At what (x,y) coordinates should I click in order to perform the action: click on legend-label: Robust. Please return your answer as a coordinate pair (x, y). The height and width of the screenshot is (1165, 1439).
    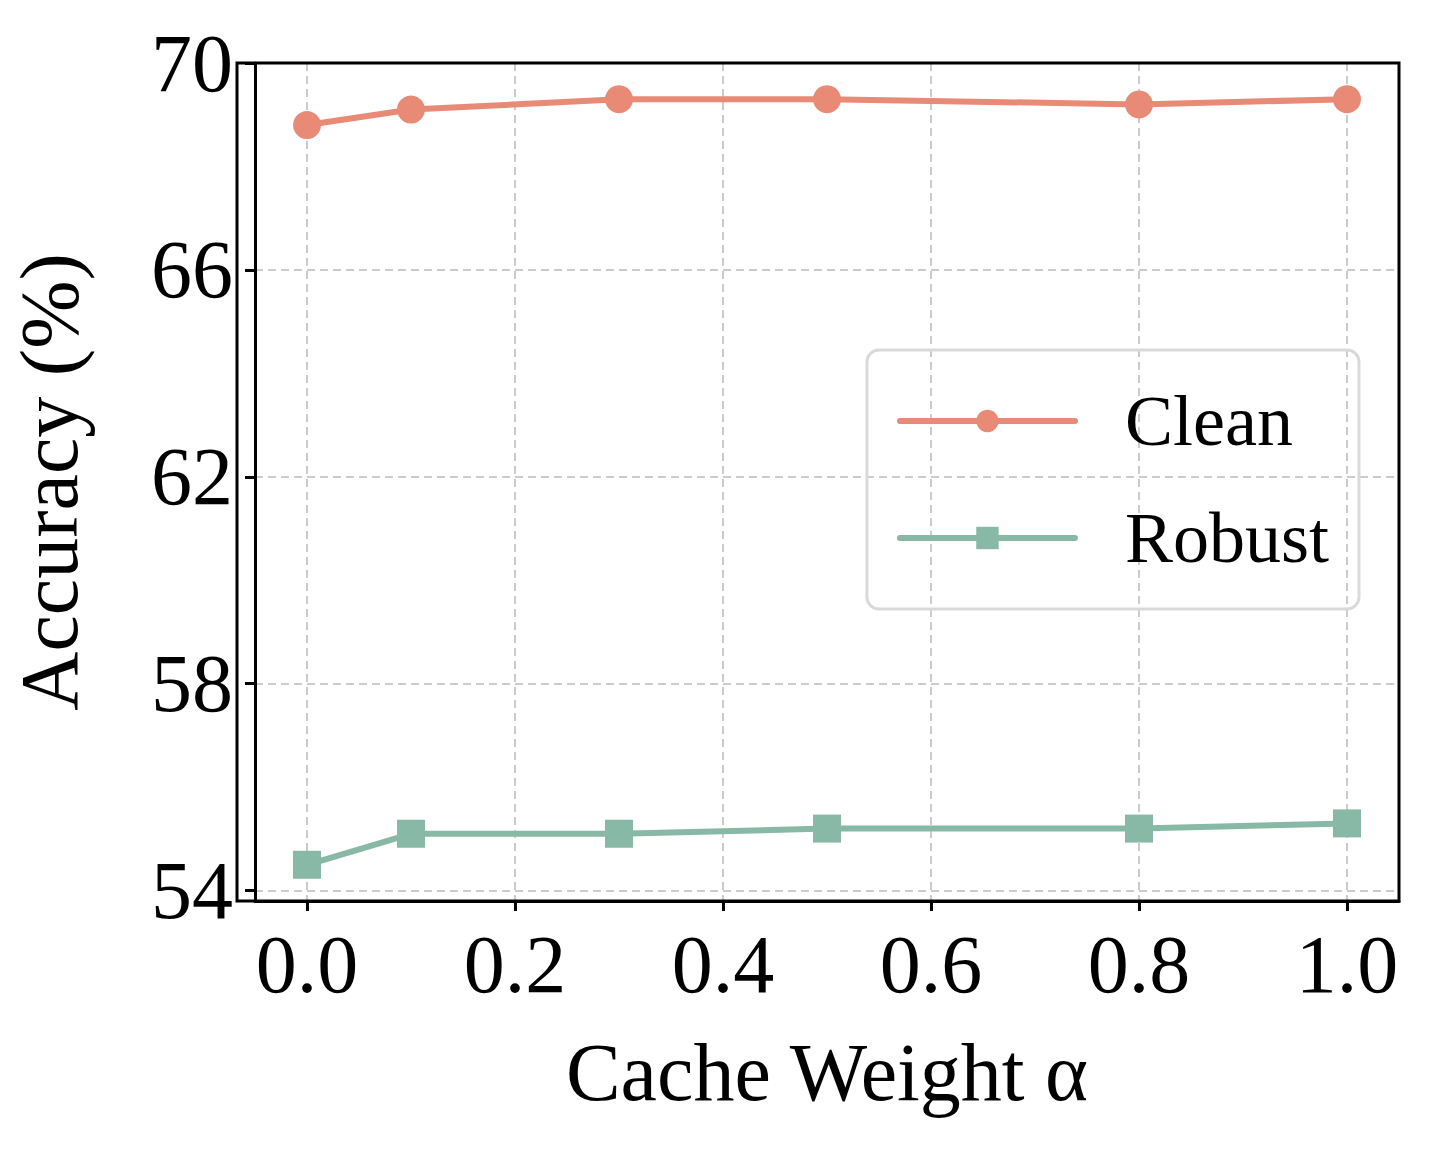
    Looking at the image, I should click on (1226, 538).